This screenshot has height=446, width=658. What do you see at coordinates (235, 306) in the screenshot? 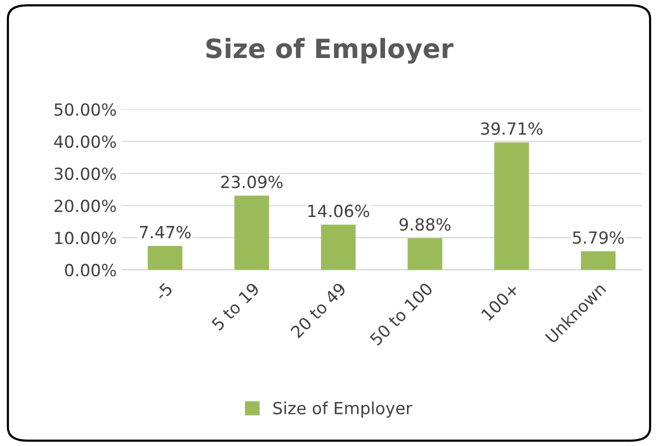
I see `x-tick-label: 5 to 19` at bounding box center [235, 306].